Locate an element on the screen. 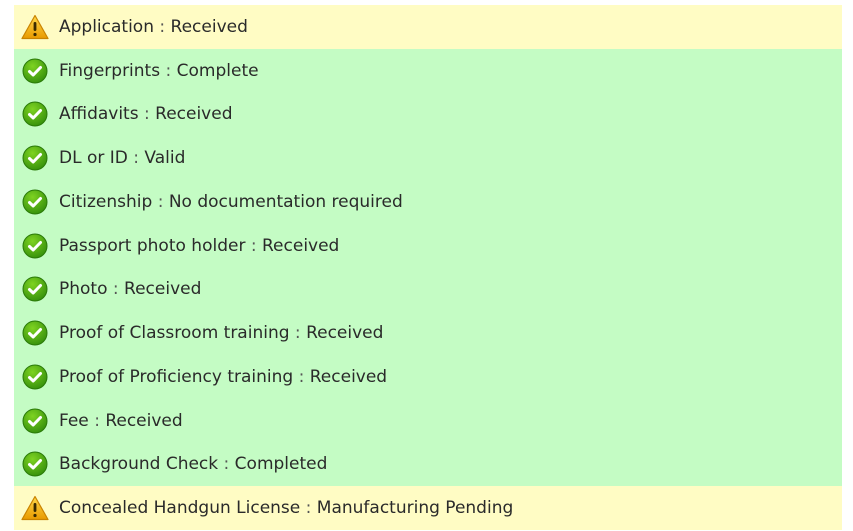 This screenshot has width=853, height=531. status-label: Proof of Classroom training is located at coordinates (174, 333).